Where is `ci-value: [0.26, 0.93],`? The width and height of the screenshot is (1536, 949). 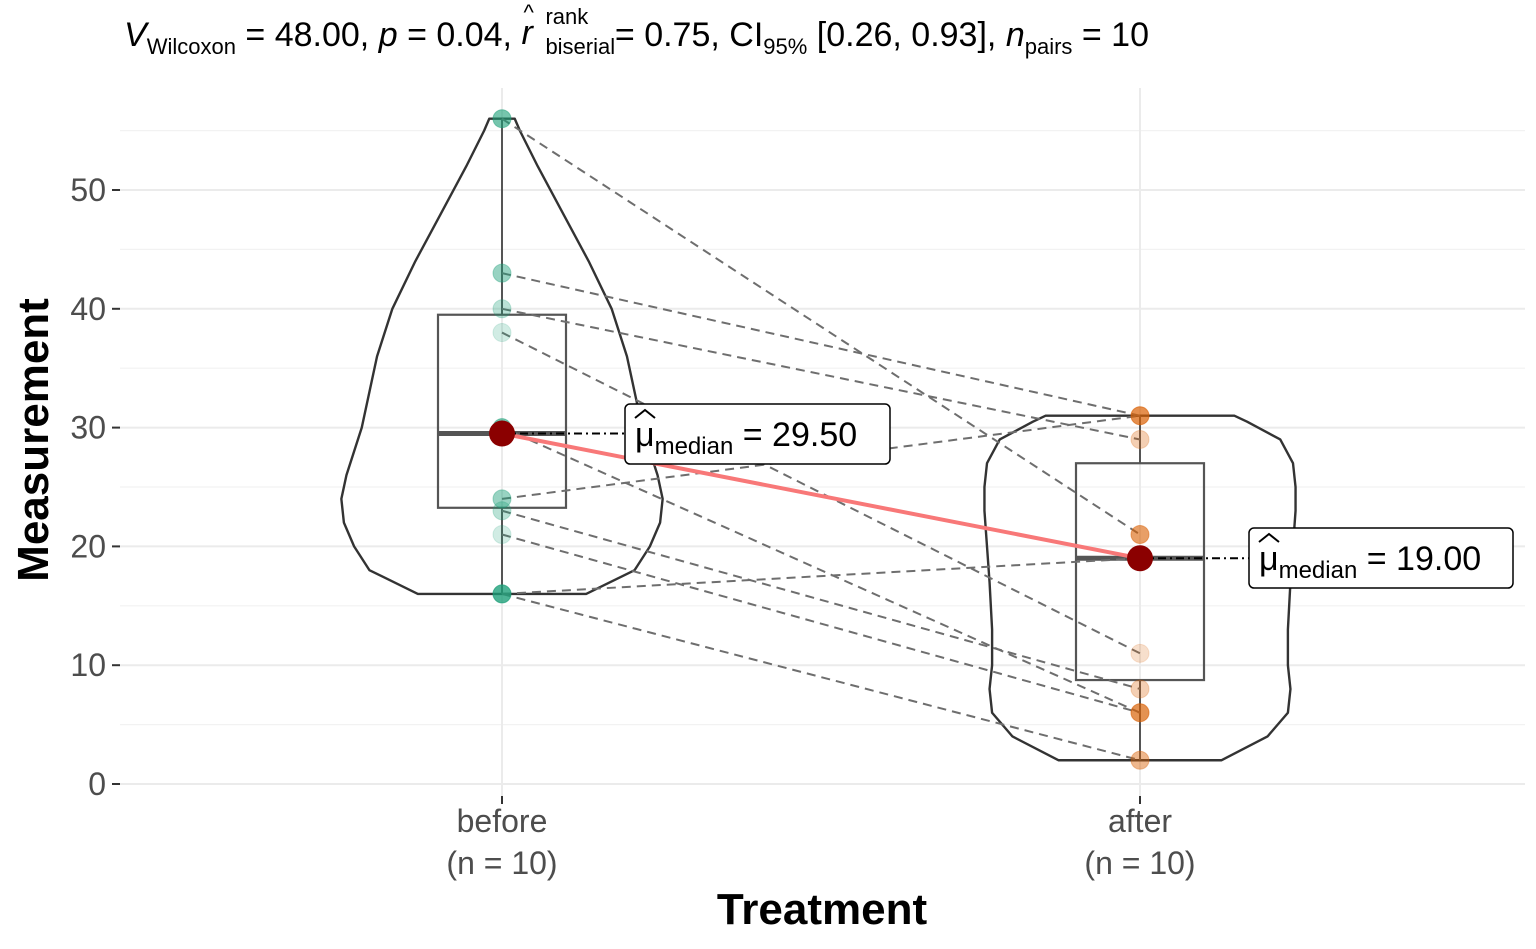
ci-value: [0.26, 0.93], is located at coordinates (906, 35).